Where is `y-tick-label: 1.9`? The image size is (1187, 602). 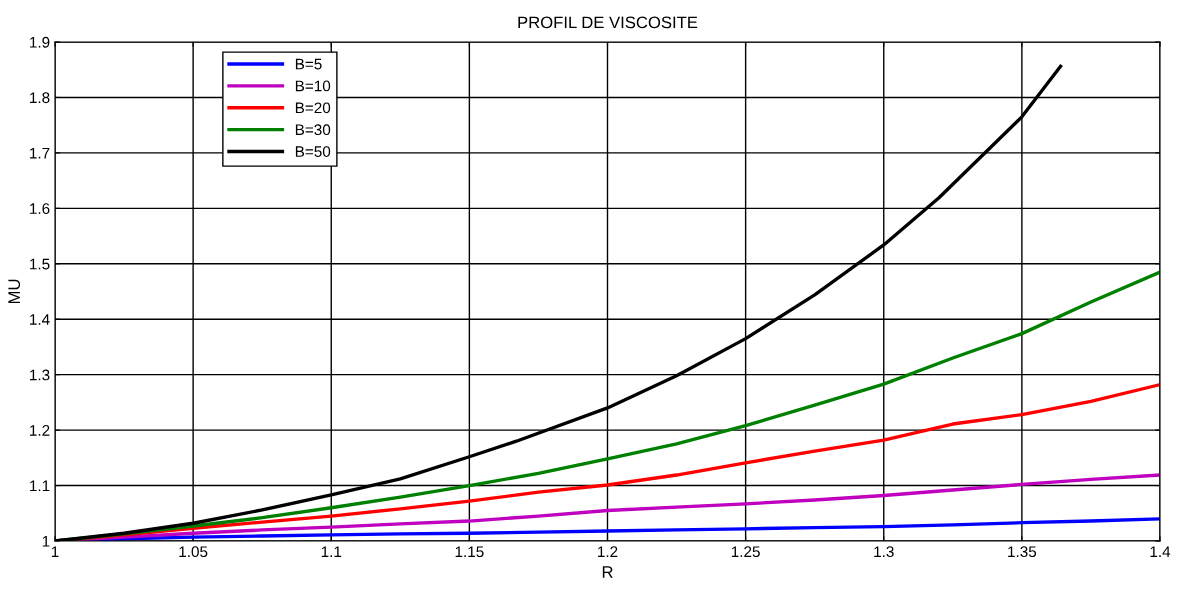
y-tick-label: 1.9 is located at coordinates (40, 42).